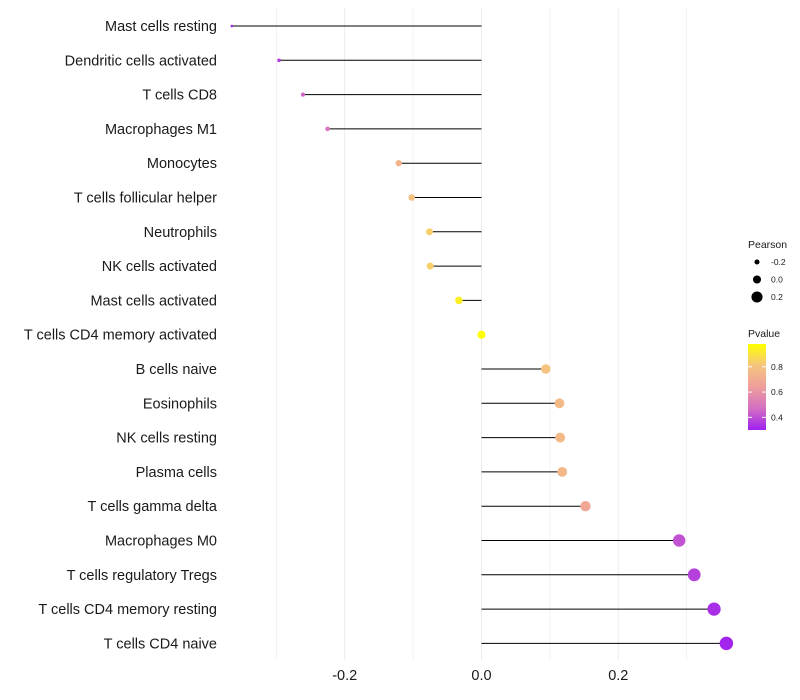 This screenshot has height=700, width=800. Describe the element at coordinates (179, 96) in the screenshot. I see `y-axis-label: T cells CD8` at that location.